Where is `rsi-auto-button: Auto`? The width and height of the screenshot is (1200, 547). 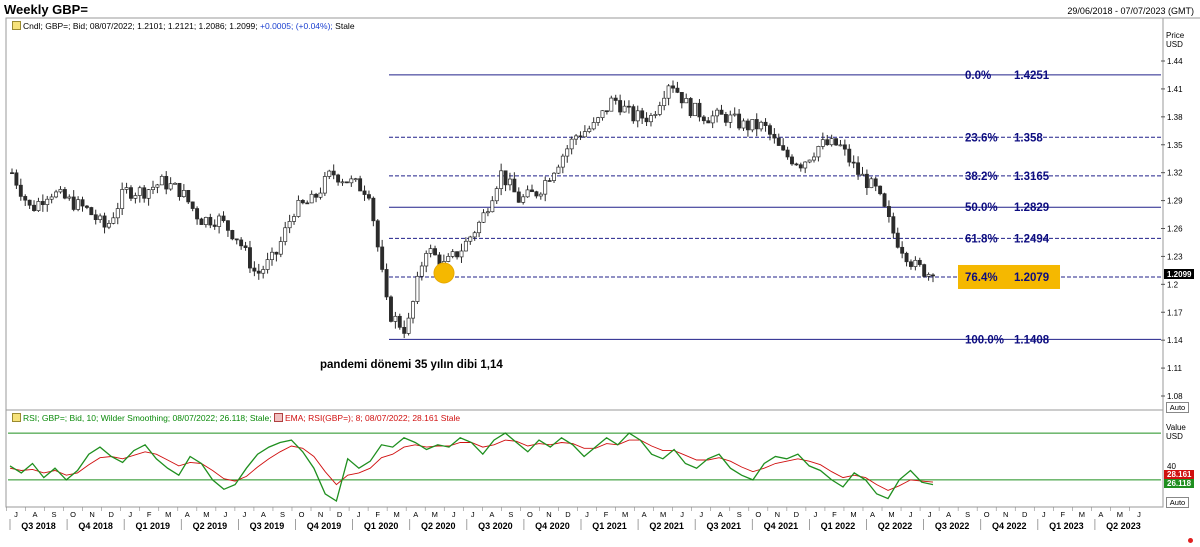
rsi-auto-button: Auto is located at coordinates (1177, 502).